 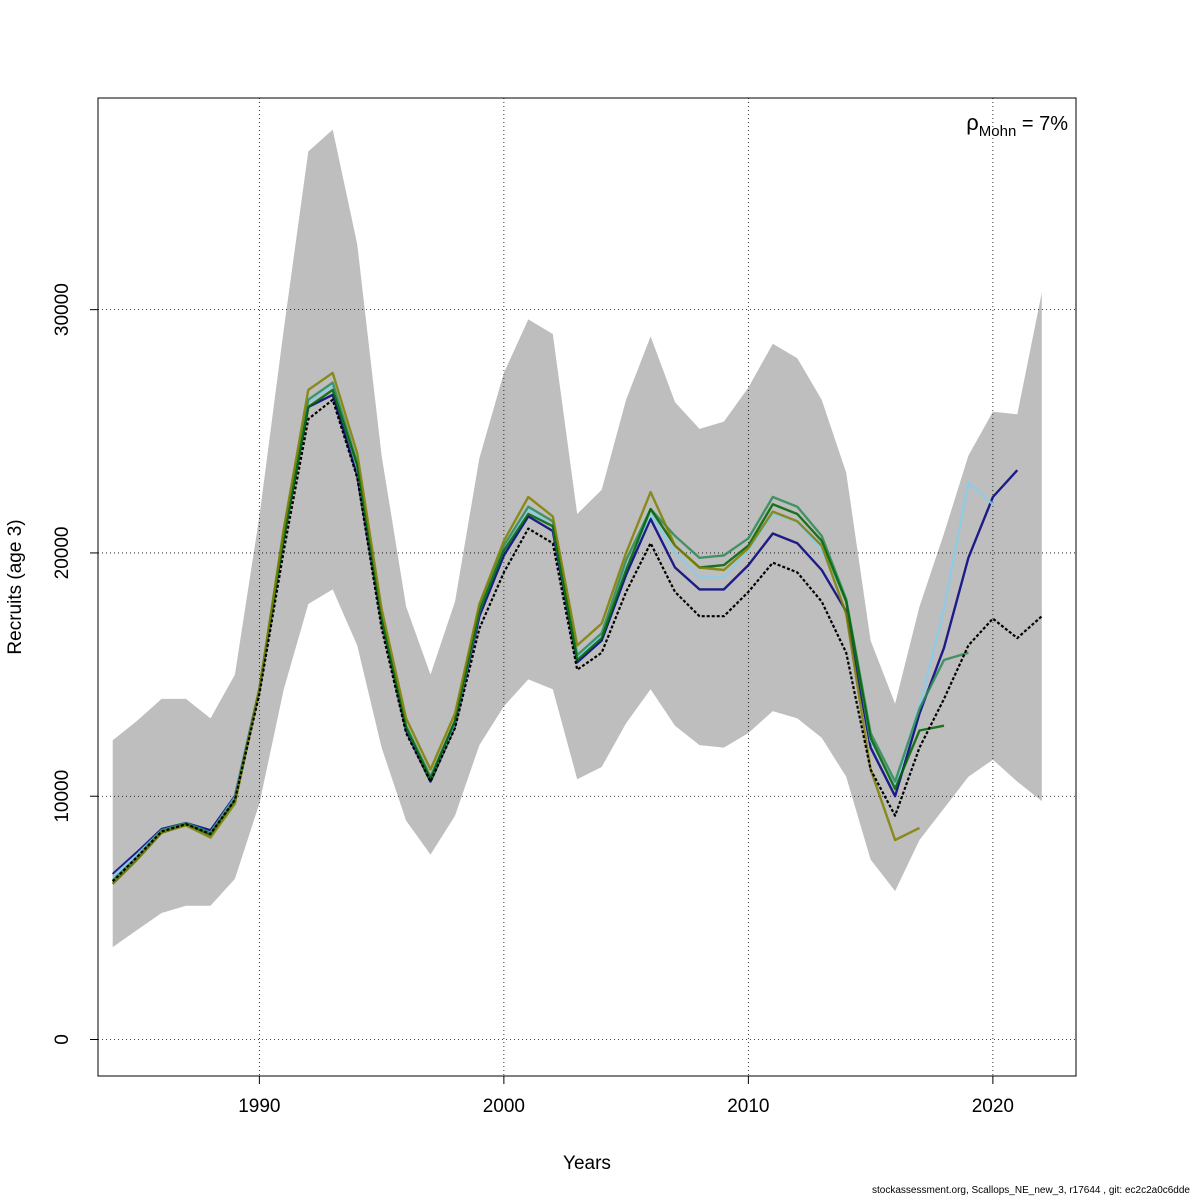 What do you see at coordinates (748, 1106) in the screenshot?
I see `x-tick-label: 2010` at bounding box center [748, 1106].